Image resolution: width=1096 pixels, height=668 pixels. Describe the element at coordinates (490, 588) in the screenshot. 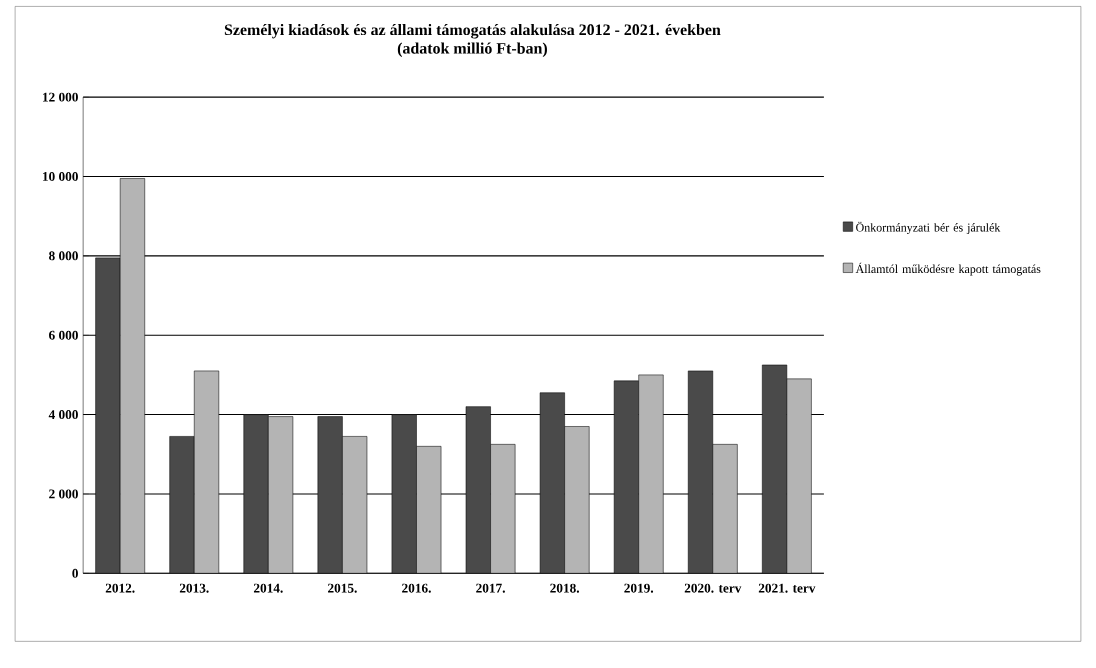

I see `x-tick-label: 2017.` at that location.